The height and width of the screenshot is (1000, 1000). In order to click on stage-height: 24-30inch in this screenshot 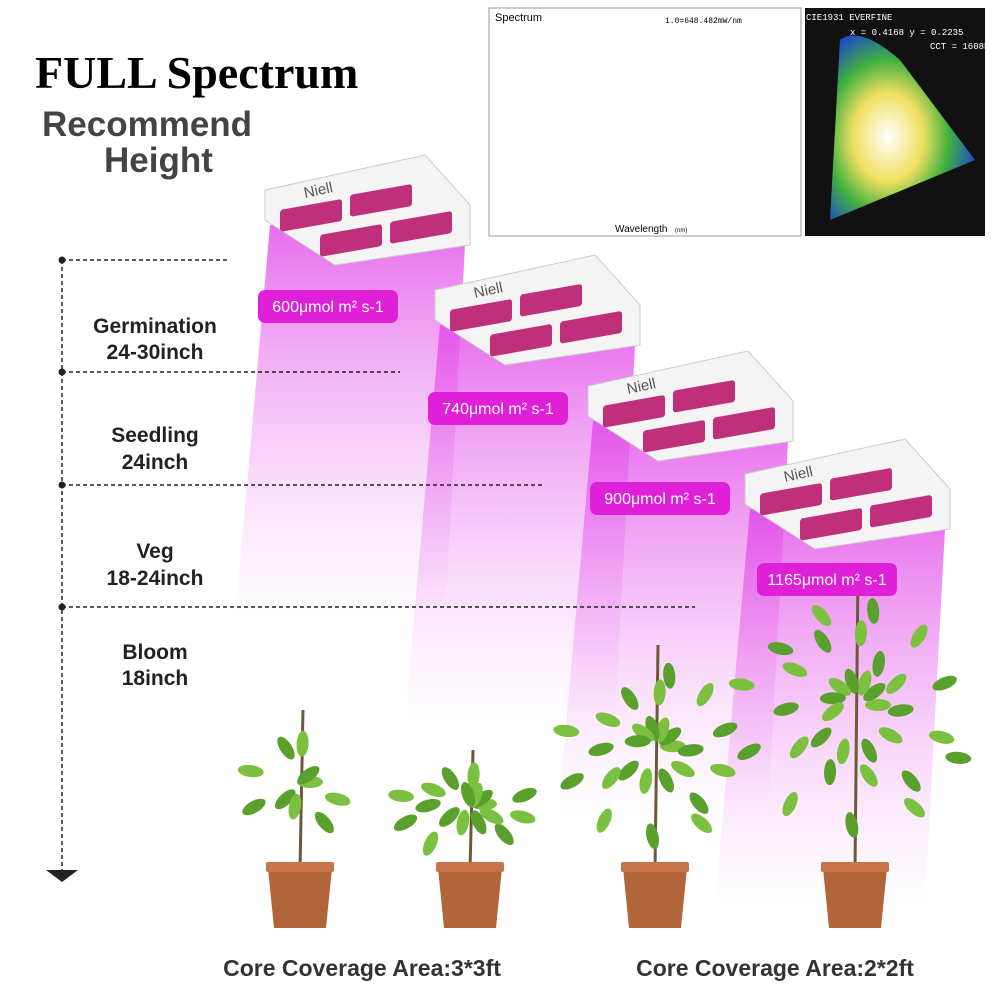, I will do `click(155, 352)`.